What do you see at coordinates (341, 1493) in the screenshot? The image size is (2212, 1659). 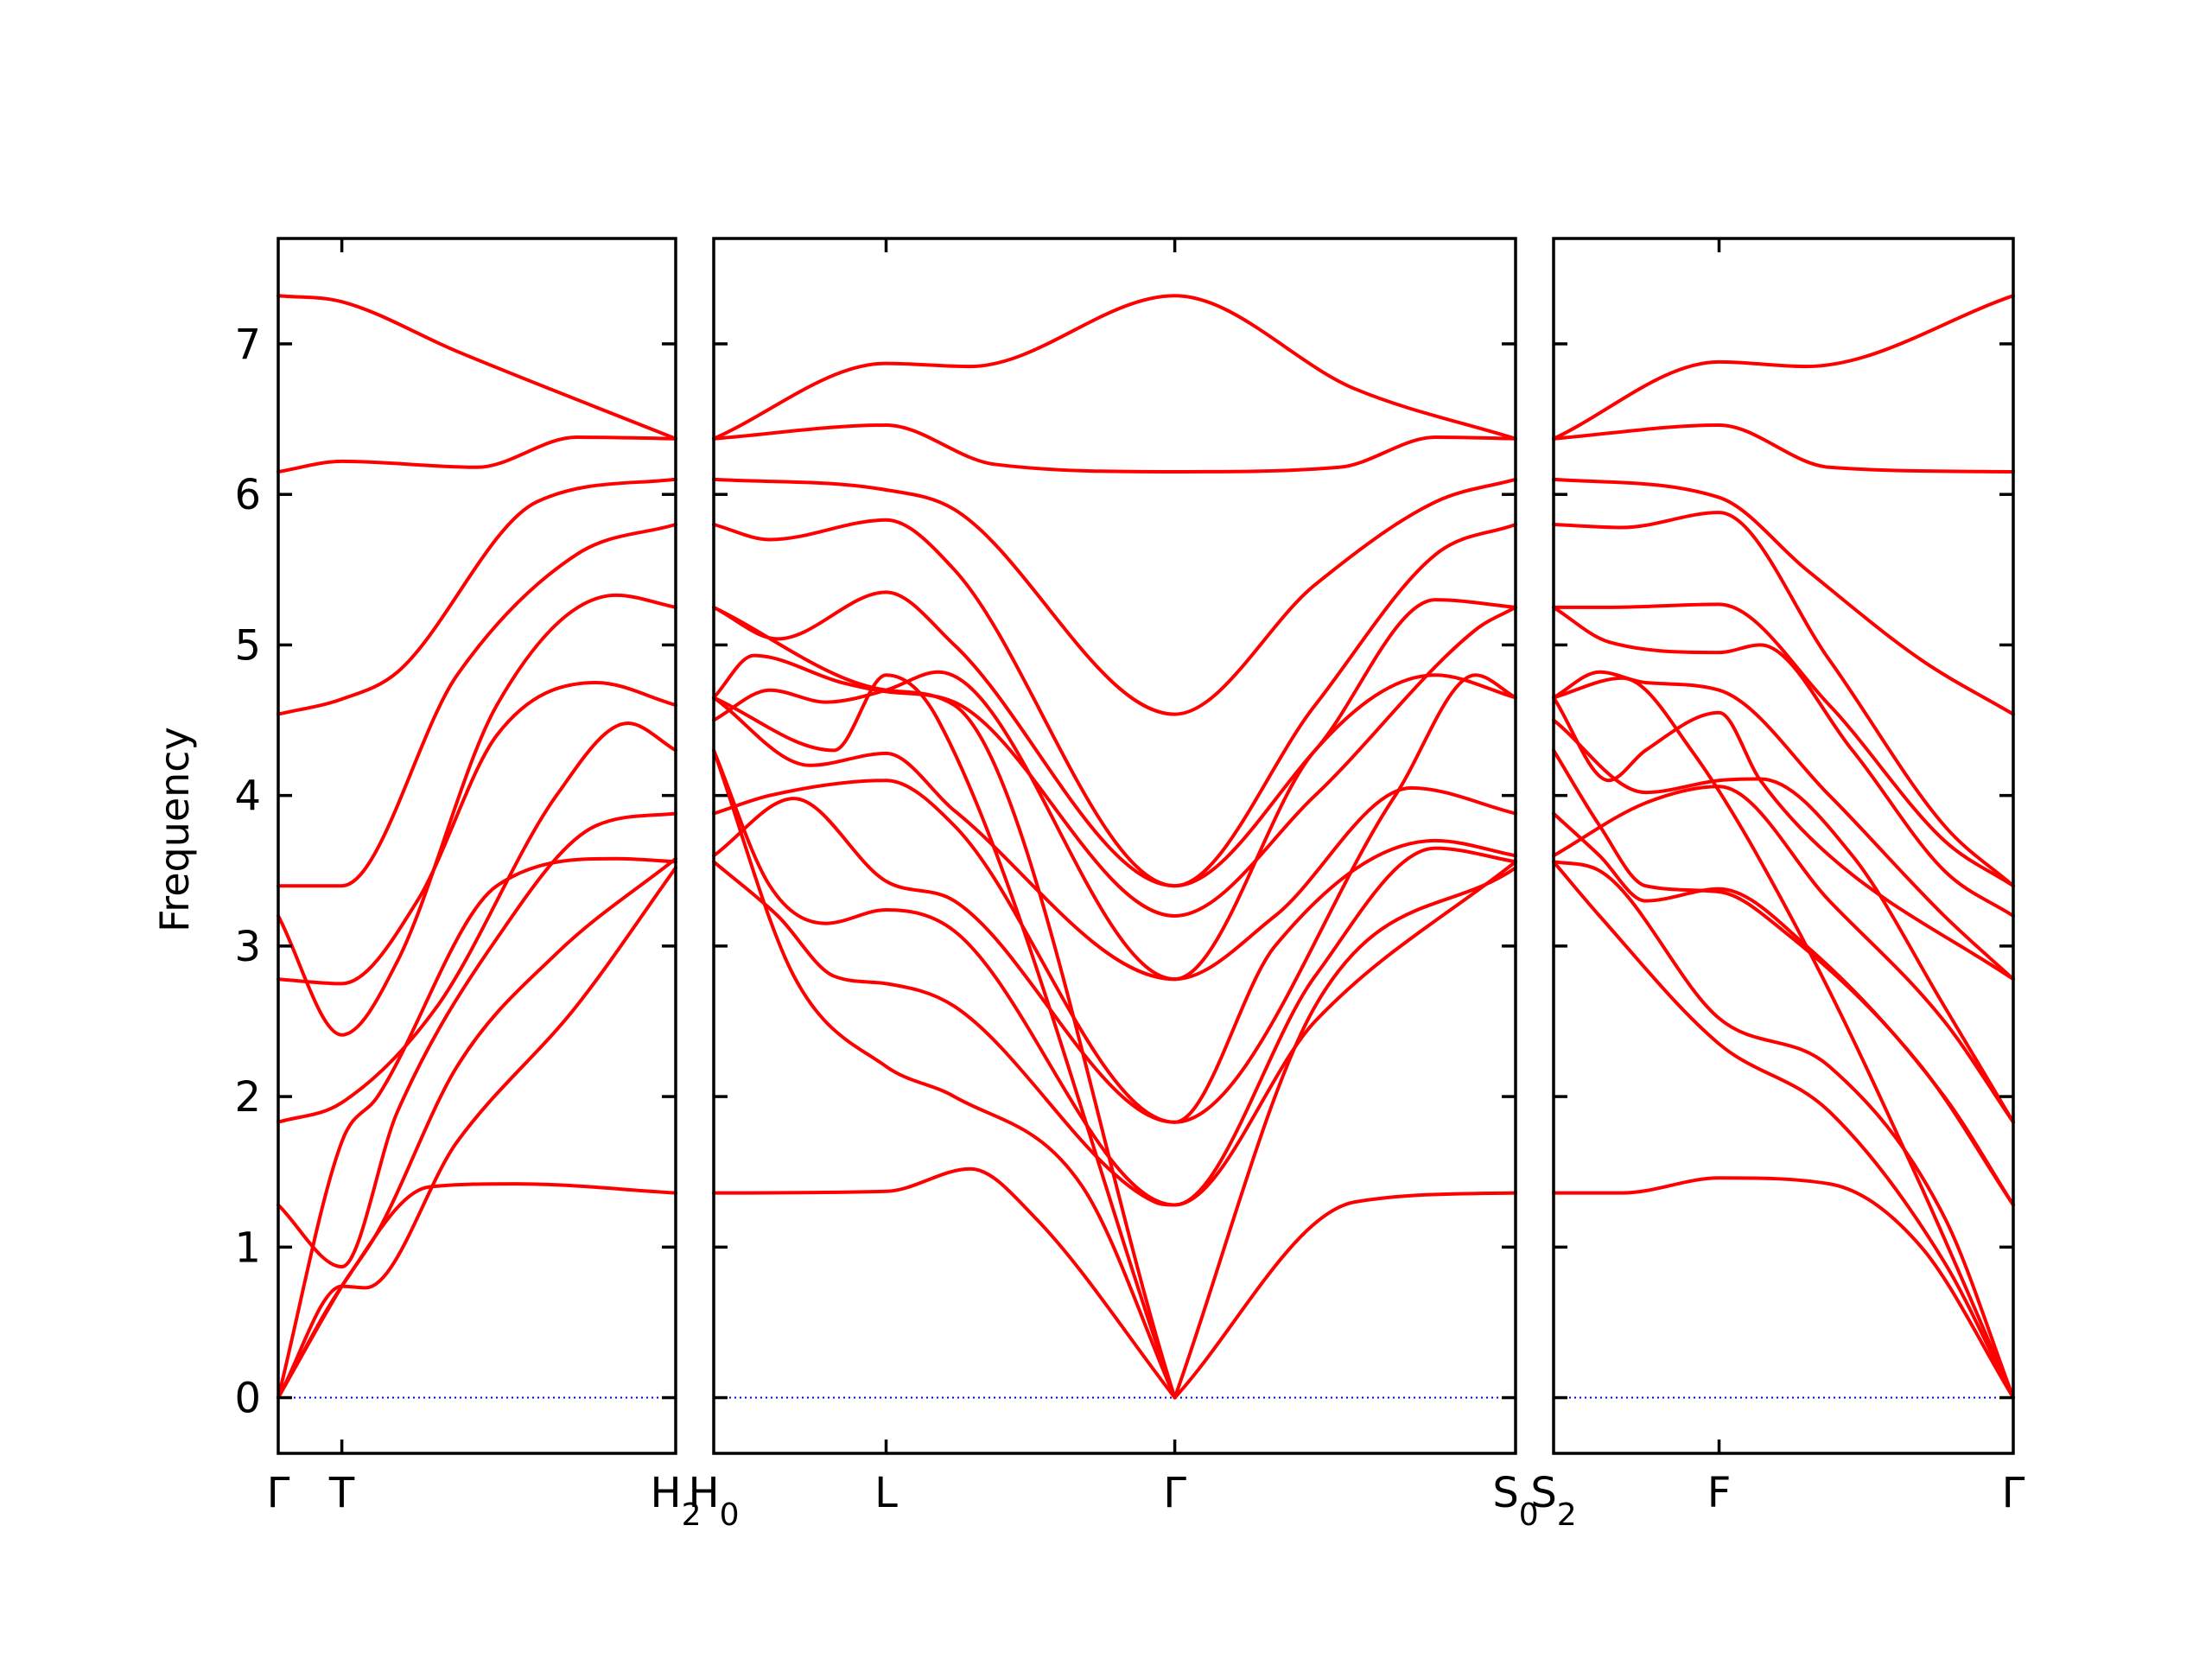 I see `xtick-label-p1-2: T` at bounding box center [341, 1493].